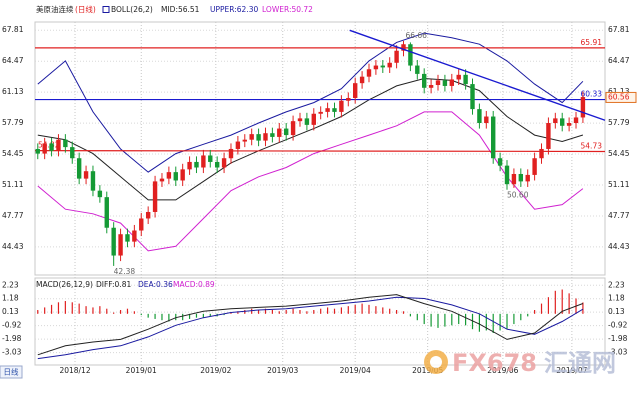 The image size is (640, 400). Describe the element at coordinates (13, 153) in the screenshot. I see `y-tick-label: 54.45` at that location.